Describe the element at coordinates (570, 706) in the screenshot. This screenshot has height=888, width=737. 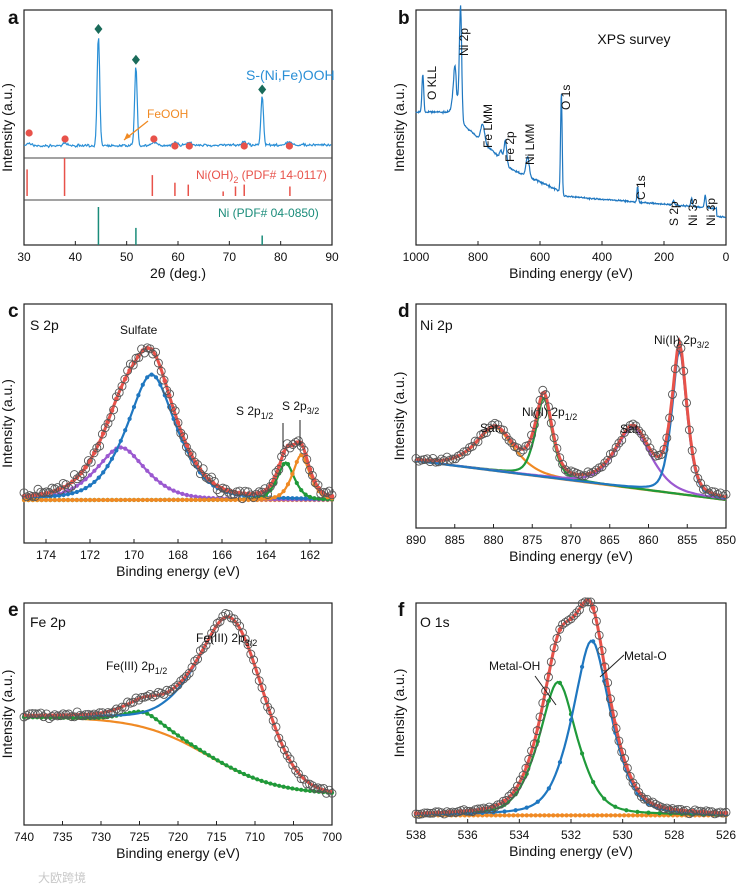
I see `fit-envelope` at that location.